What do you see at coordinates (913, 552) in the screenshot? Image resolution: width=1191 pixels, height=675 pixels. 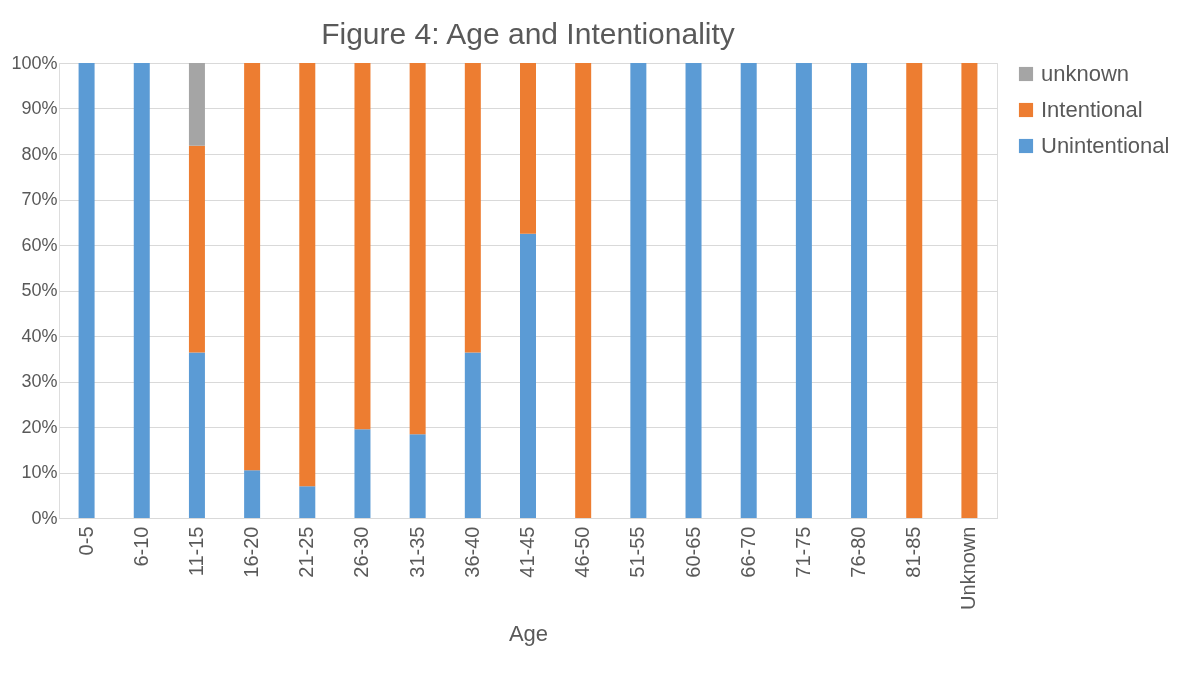 I see `x-tick-label: 81-85` at bounding box center [913, 552].